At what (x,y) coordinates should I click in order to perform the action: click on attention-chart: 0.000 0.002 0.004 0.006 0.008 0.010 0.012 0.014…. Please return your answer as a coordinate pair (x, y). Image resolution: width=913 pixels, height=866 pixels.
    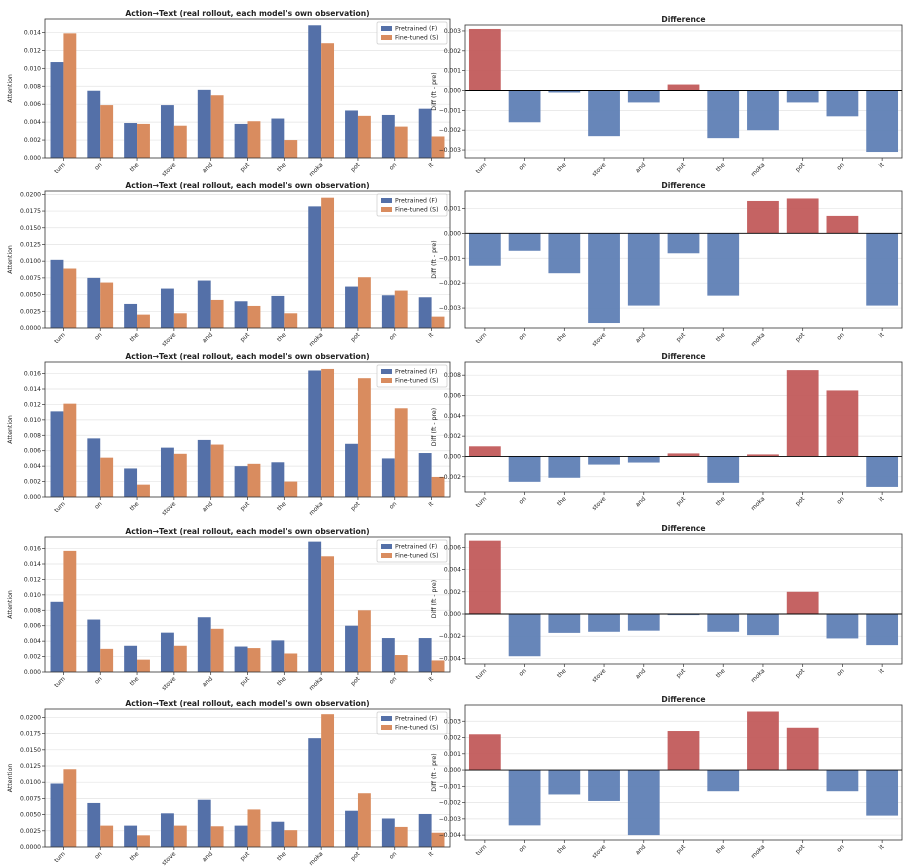
    Looking at the image, I should click on (229, 434).